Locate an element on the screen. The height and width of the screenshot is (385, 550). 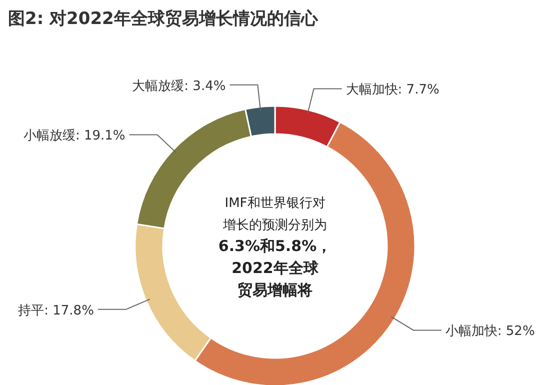
slice-label: 大幅放缓 is located at coordinates (158, 86).